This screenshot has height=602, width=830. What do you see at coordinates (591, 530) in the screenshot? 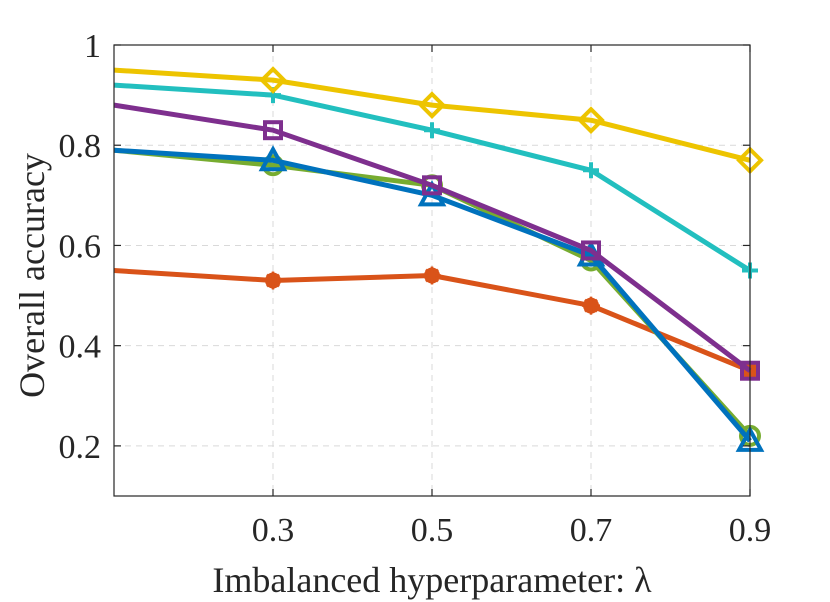
I see `x-tick-label: 0.7` at bounding box center [591, 530].